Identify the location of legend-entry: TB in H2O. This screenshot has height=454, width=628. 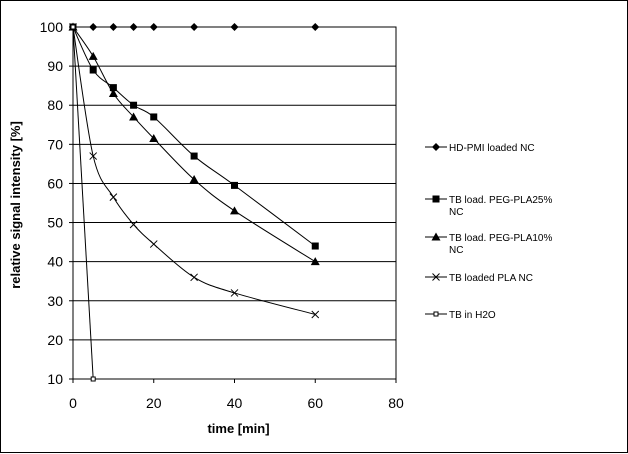
(460, 315).